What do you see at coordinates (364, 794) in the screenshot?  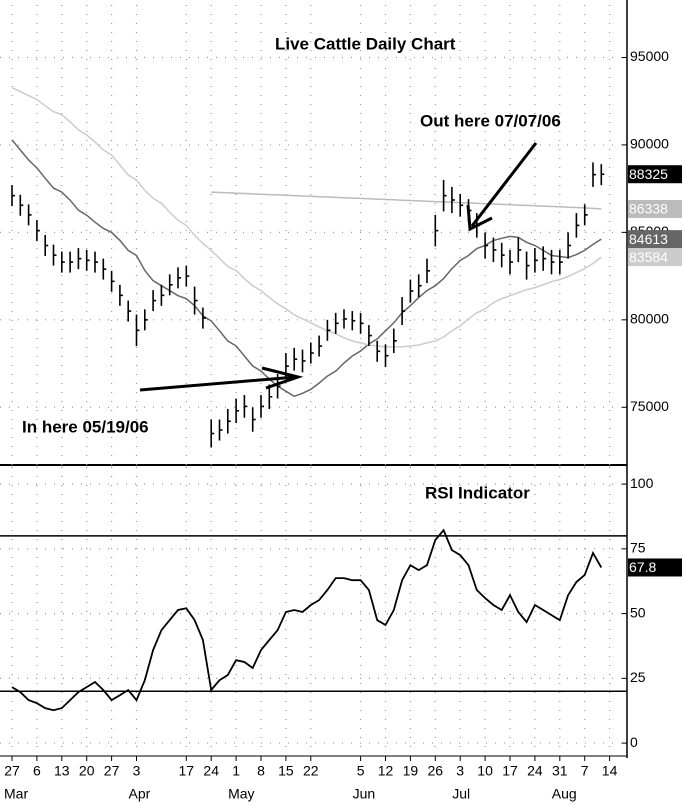 I see `month-label: Jun` at bounding box center [364, 794].